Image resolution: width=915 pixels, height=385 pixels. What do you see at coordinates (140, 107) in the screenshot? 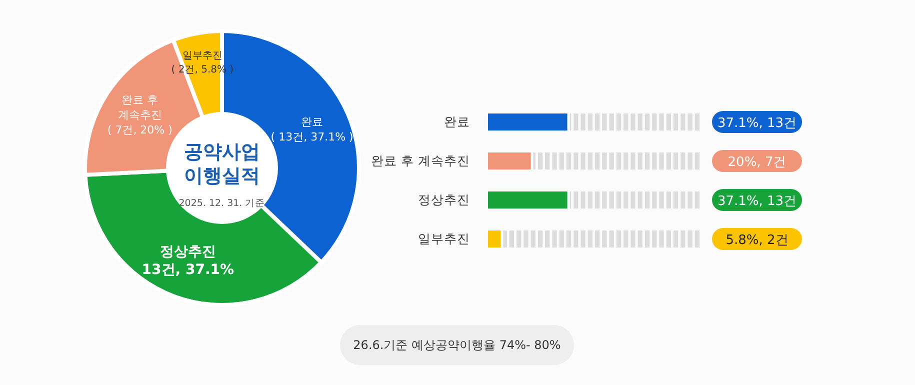
I see `slice-label: 완료 후 계속추진` at bounding box center [140, 107].